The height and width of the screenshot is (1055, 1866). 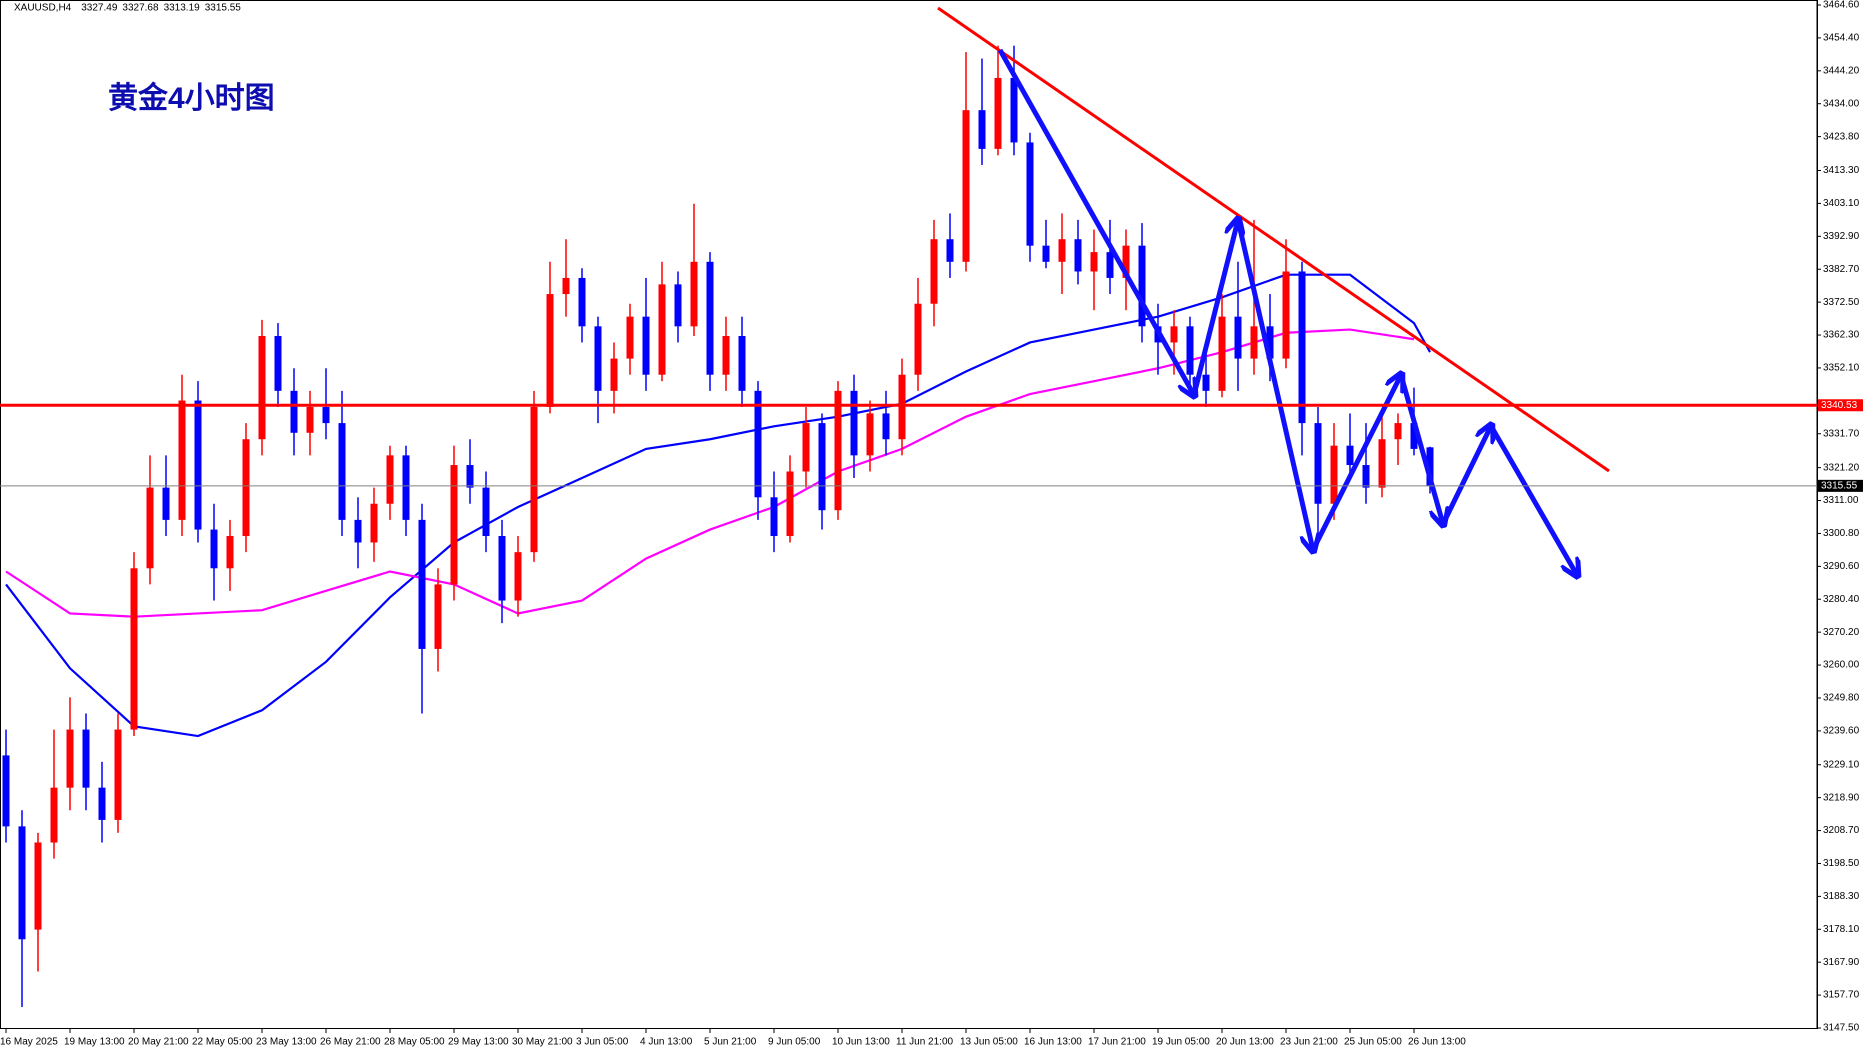 What do you see at coordinates (414, 1042) in the screenshot?
I see `x-tick-label: 28 May 05:00` at bounding box center [414, 1042].